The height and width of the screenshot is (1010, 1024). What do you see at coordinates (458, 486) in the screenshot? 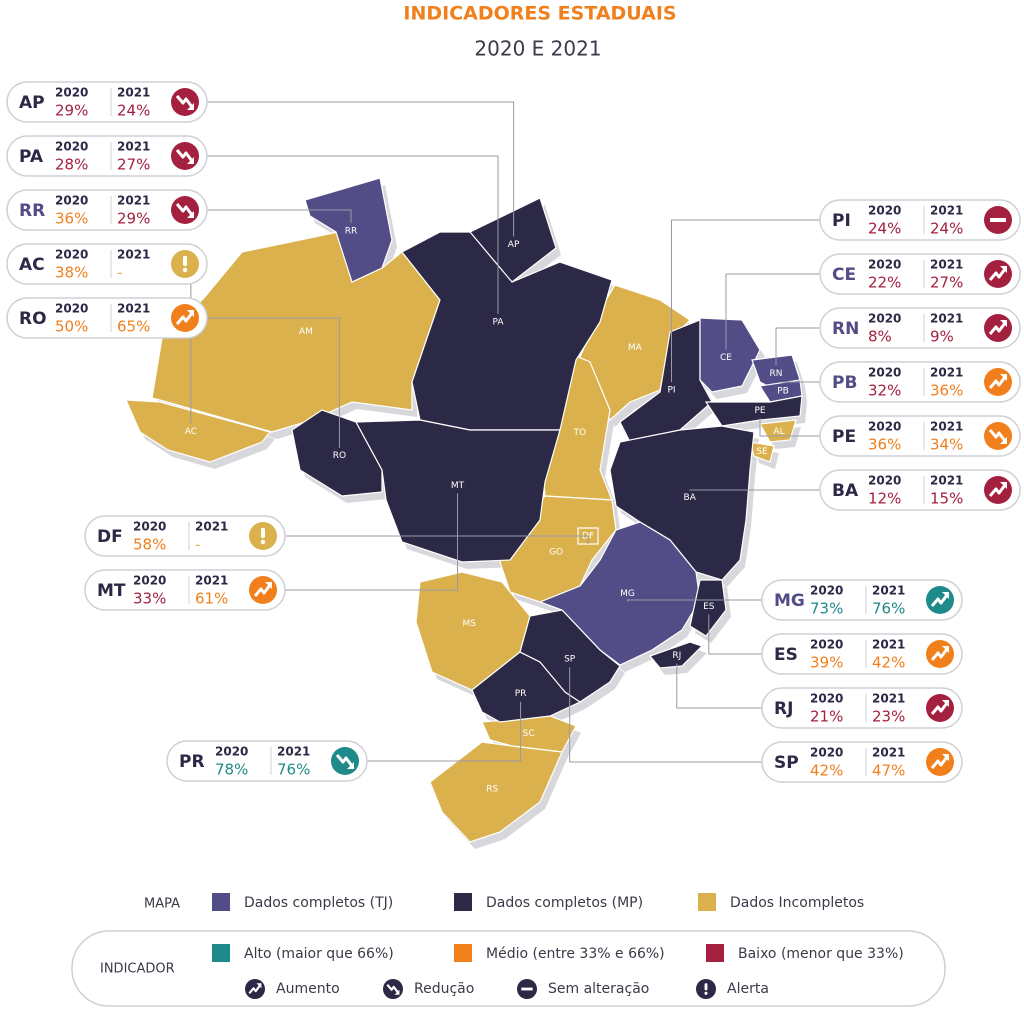
I see `state-label: MT` at bounding box center [458, 486].